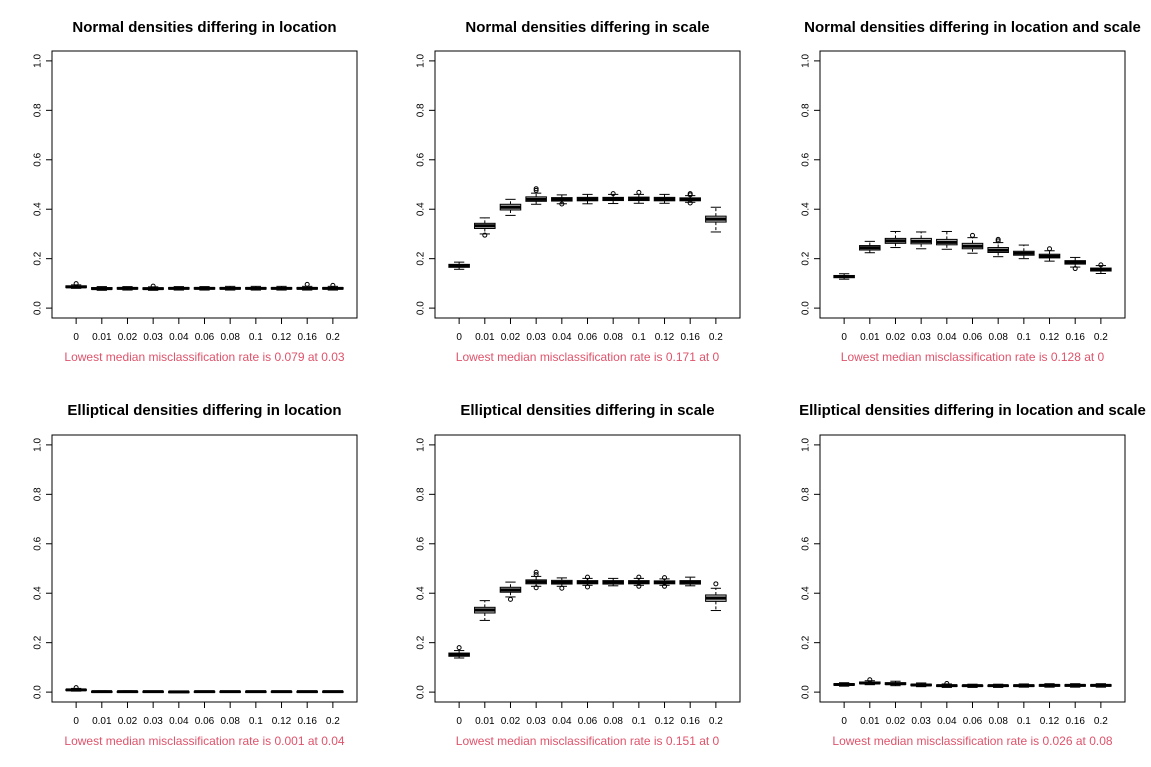  I want to click on panel-title: Normal densities differing in location, so click(204, 27).